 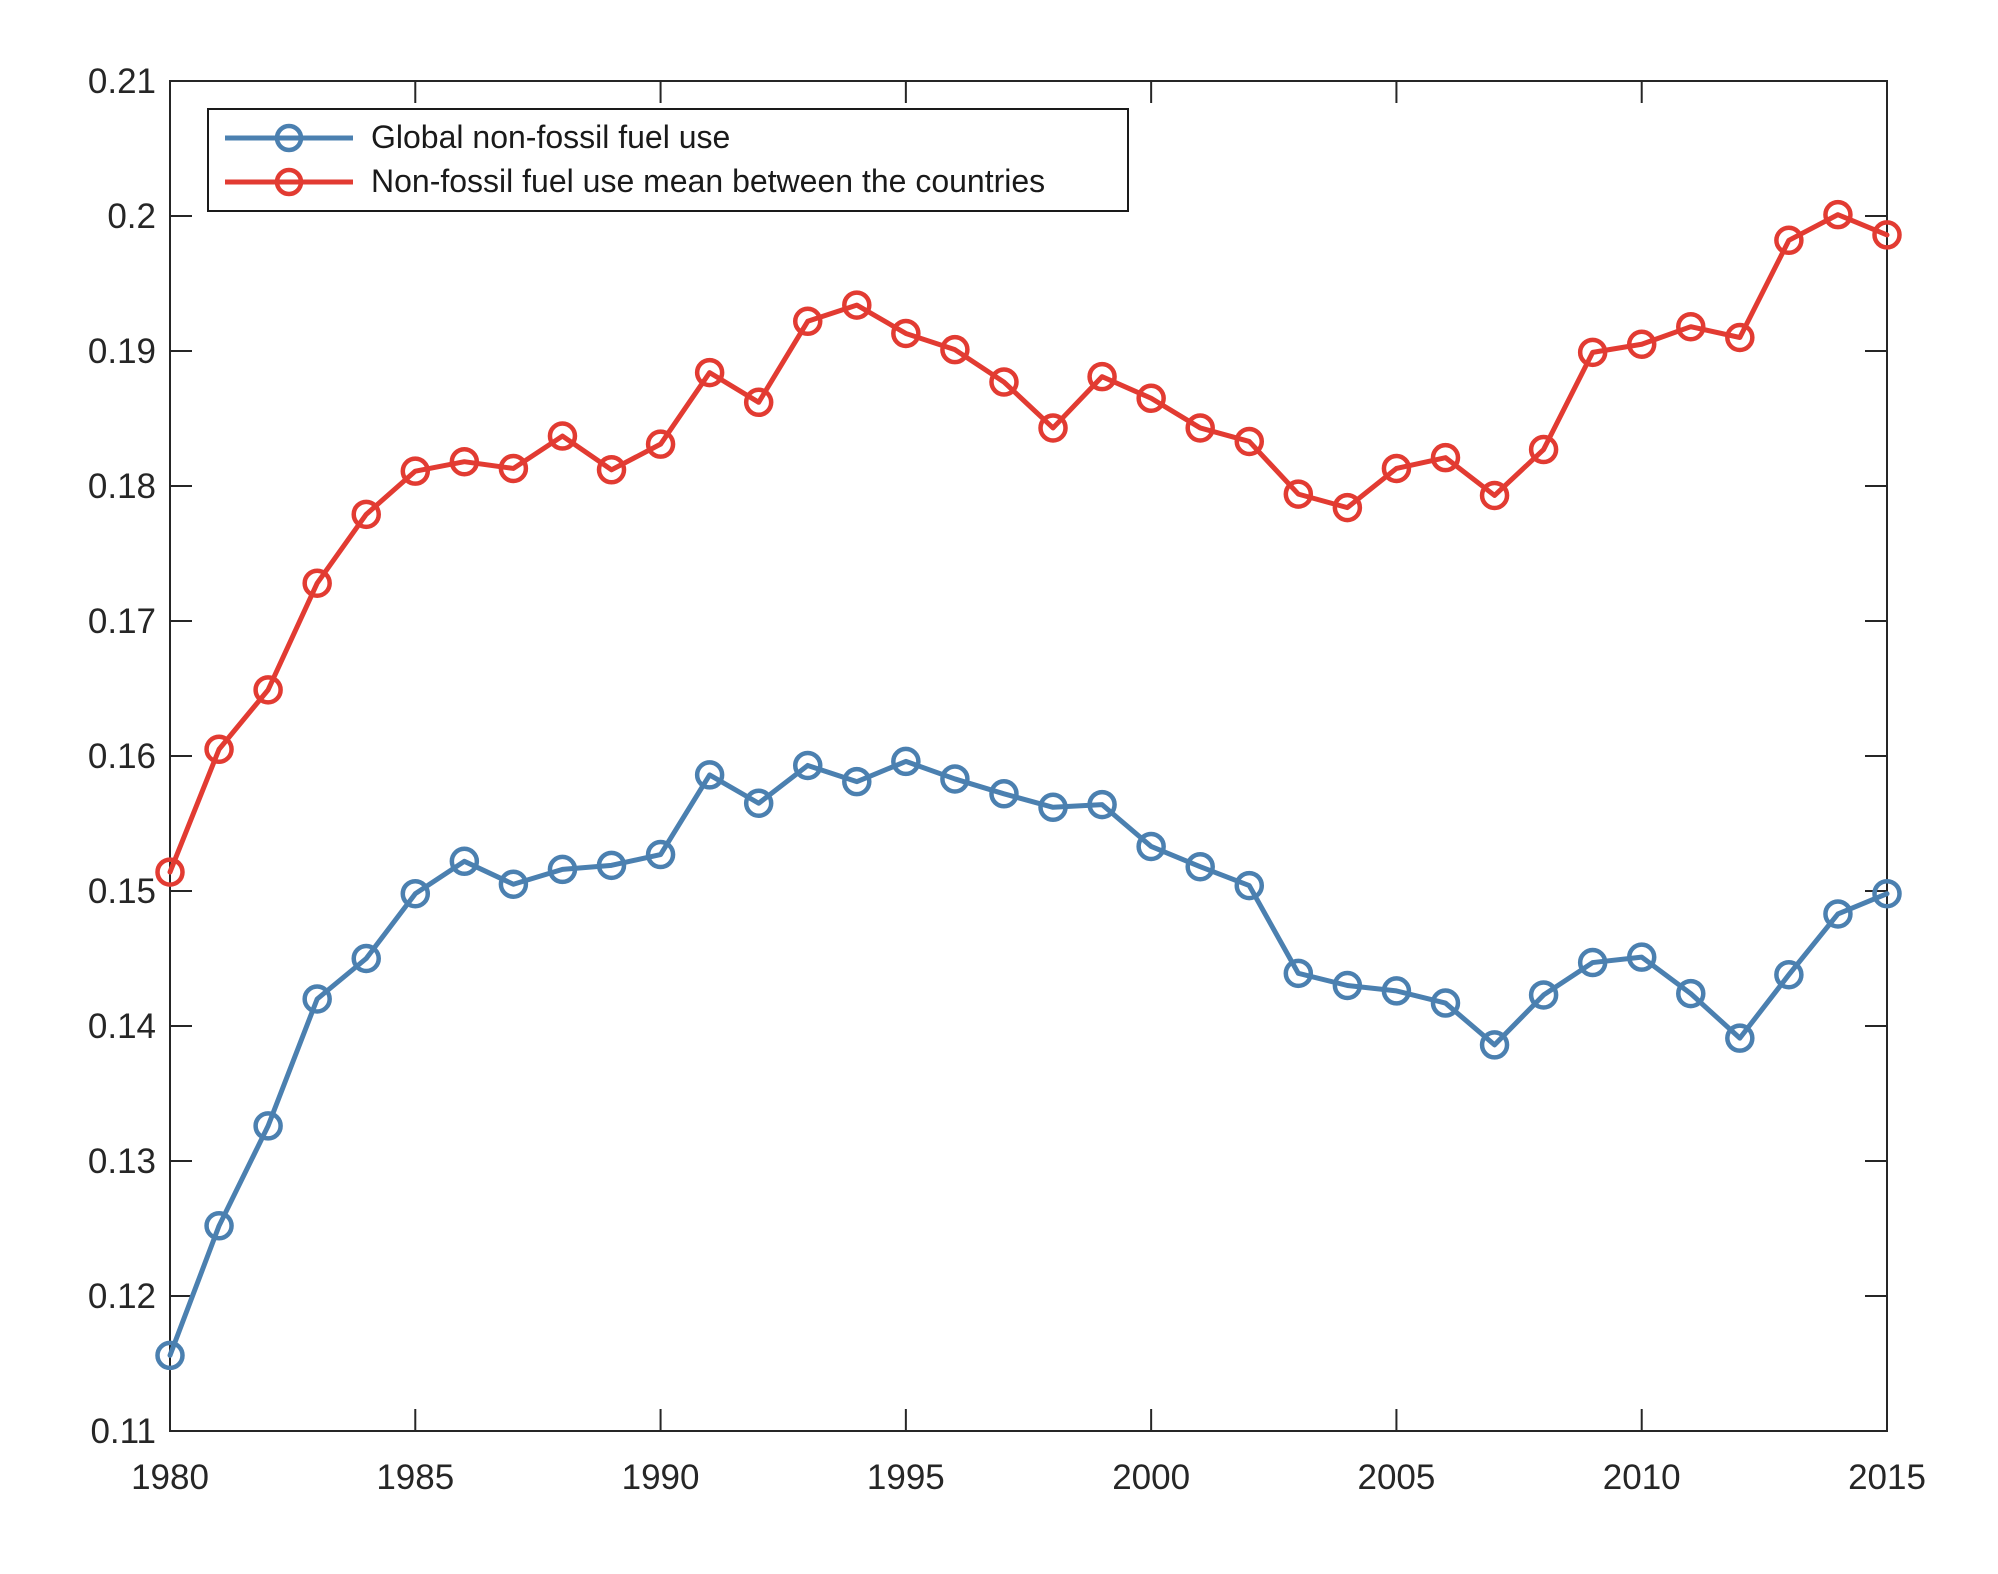 I want to click on legend-entry-global: Global non-fossil fuel use, so click(x=670, y=138).